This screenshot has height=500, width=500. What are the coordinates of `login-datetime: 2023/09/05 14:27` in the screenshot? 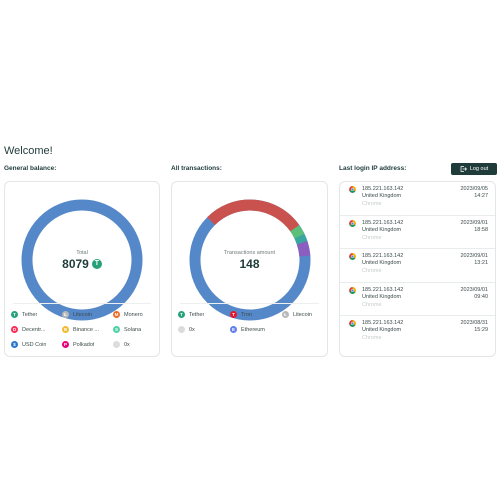 It's located at (474, 193).